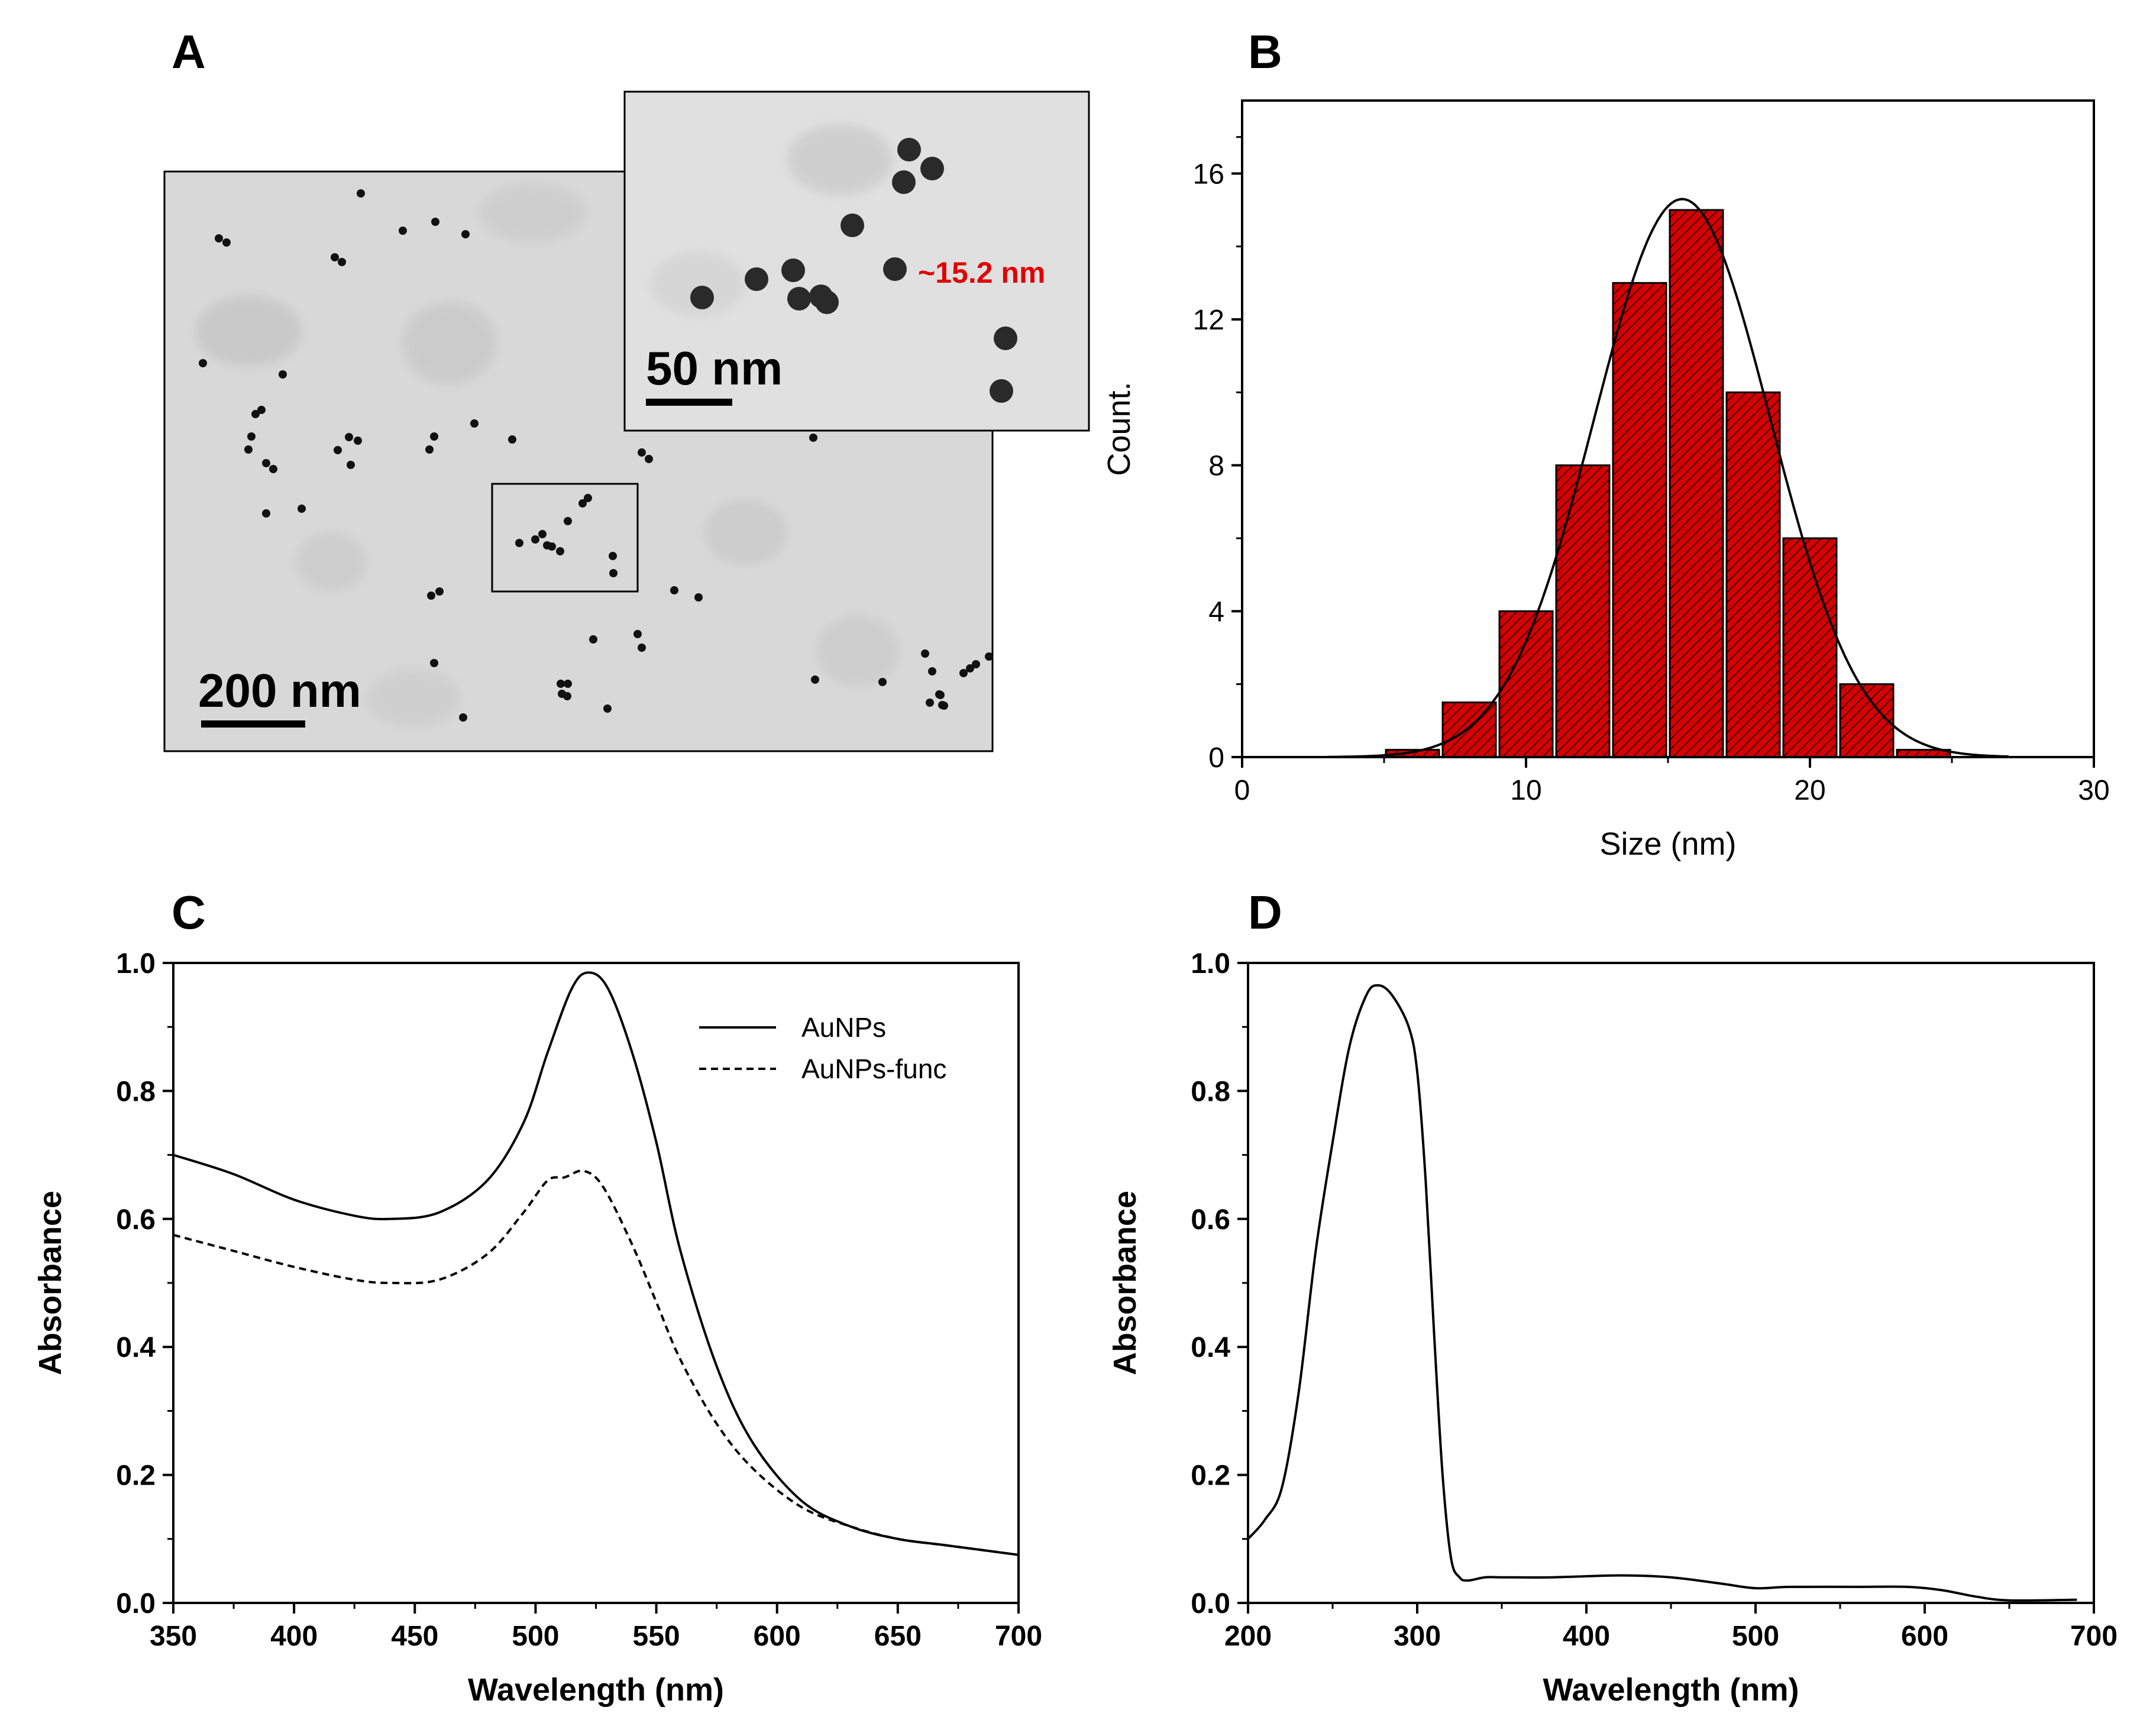  I want to click on y-tick-label: 0, so click(1216, 758).